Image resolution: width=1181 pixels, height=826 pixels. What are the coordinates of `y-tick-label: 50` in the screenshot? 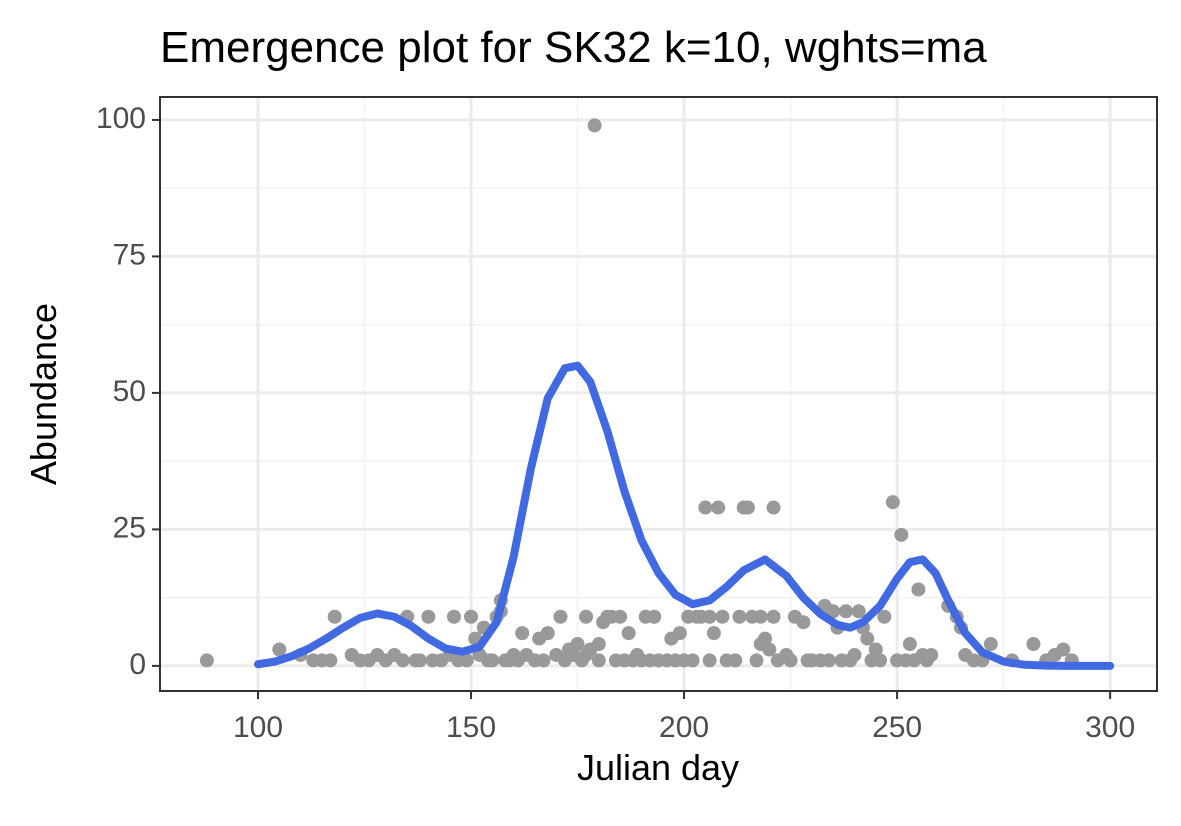 It's located at (129, 391).